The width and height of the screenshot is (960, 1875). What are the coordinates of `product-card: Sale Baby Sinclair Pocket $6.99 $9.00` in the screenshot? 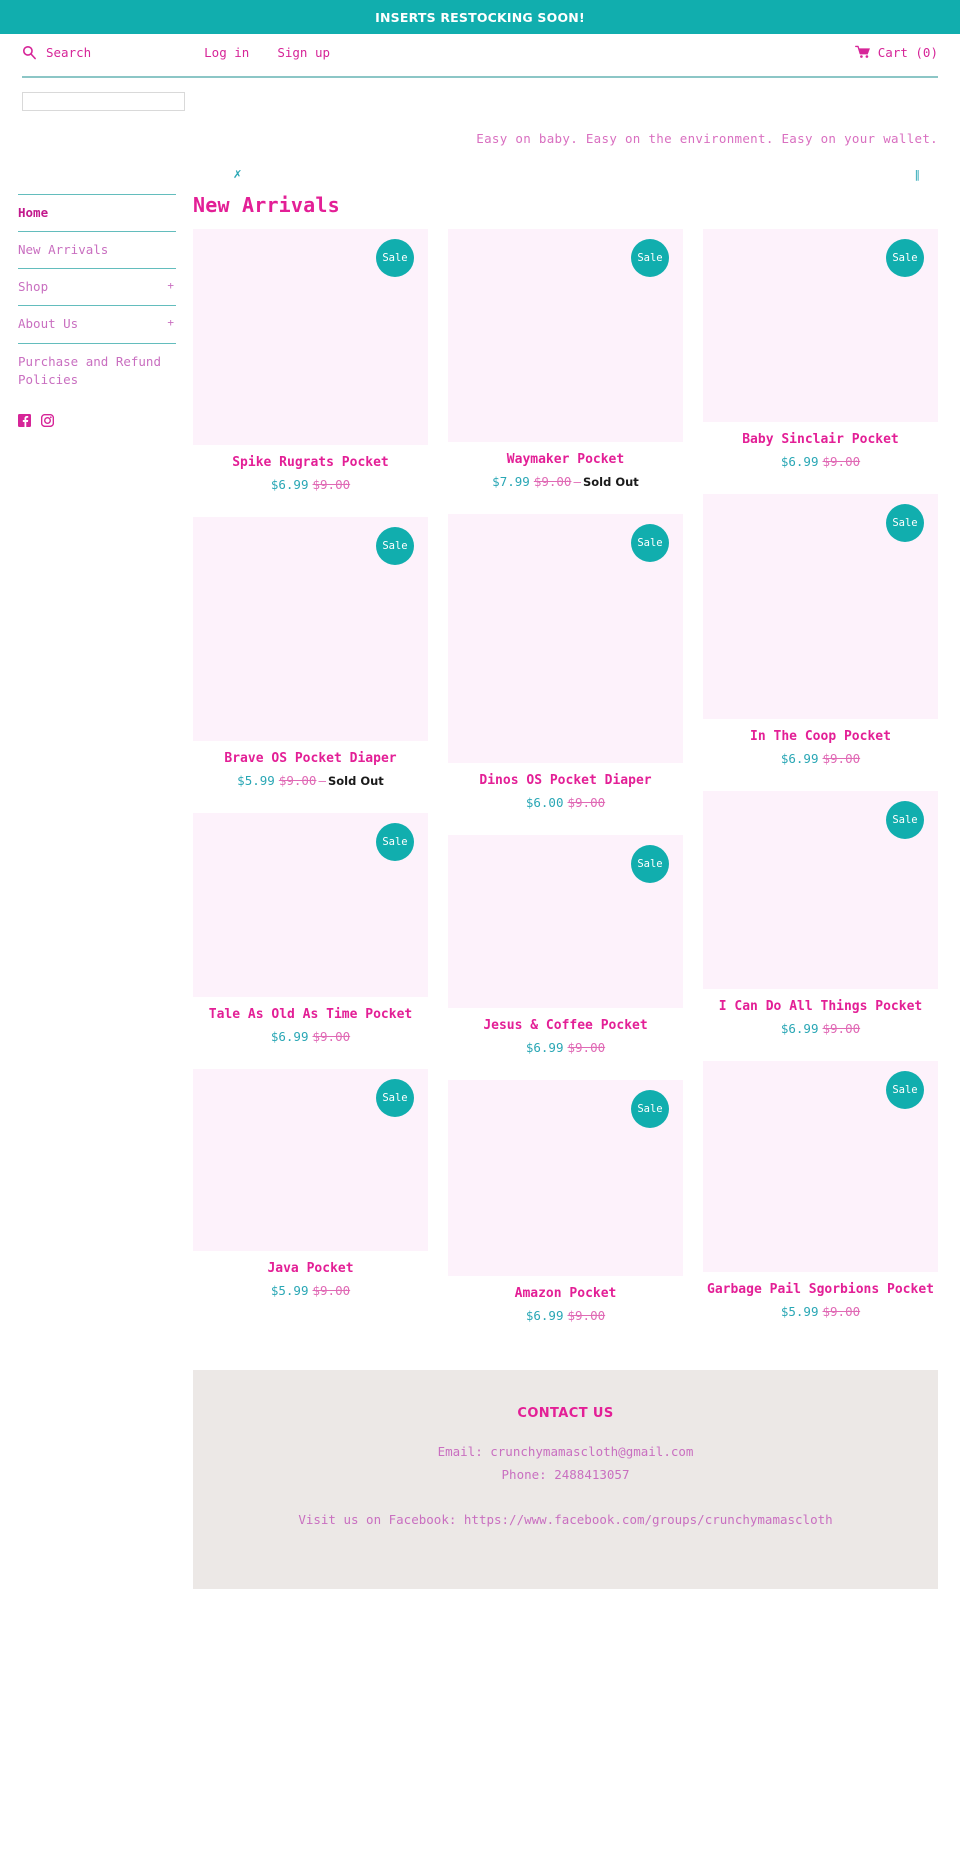 It's located at (820, 349).